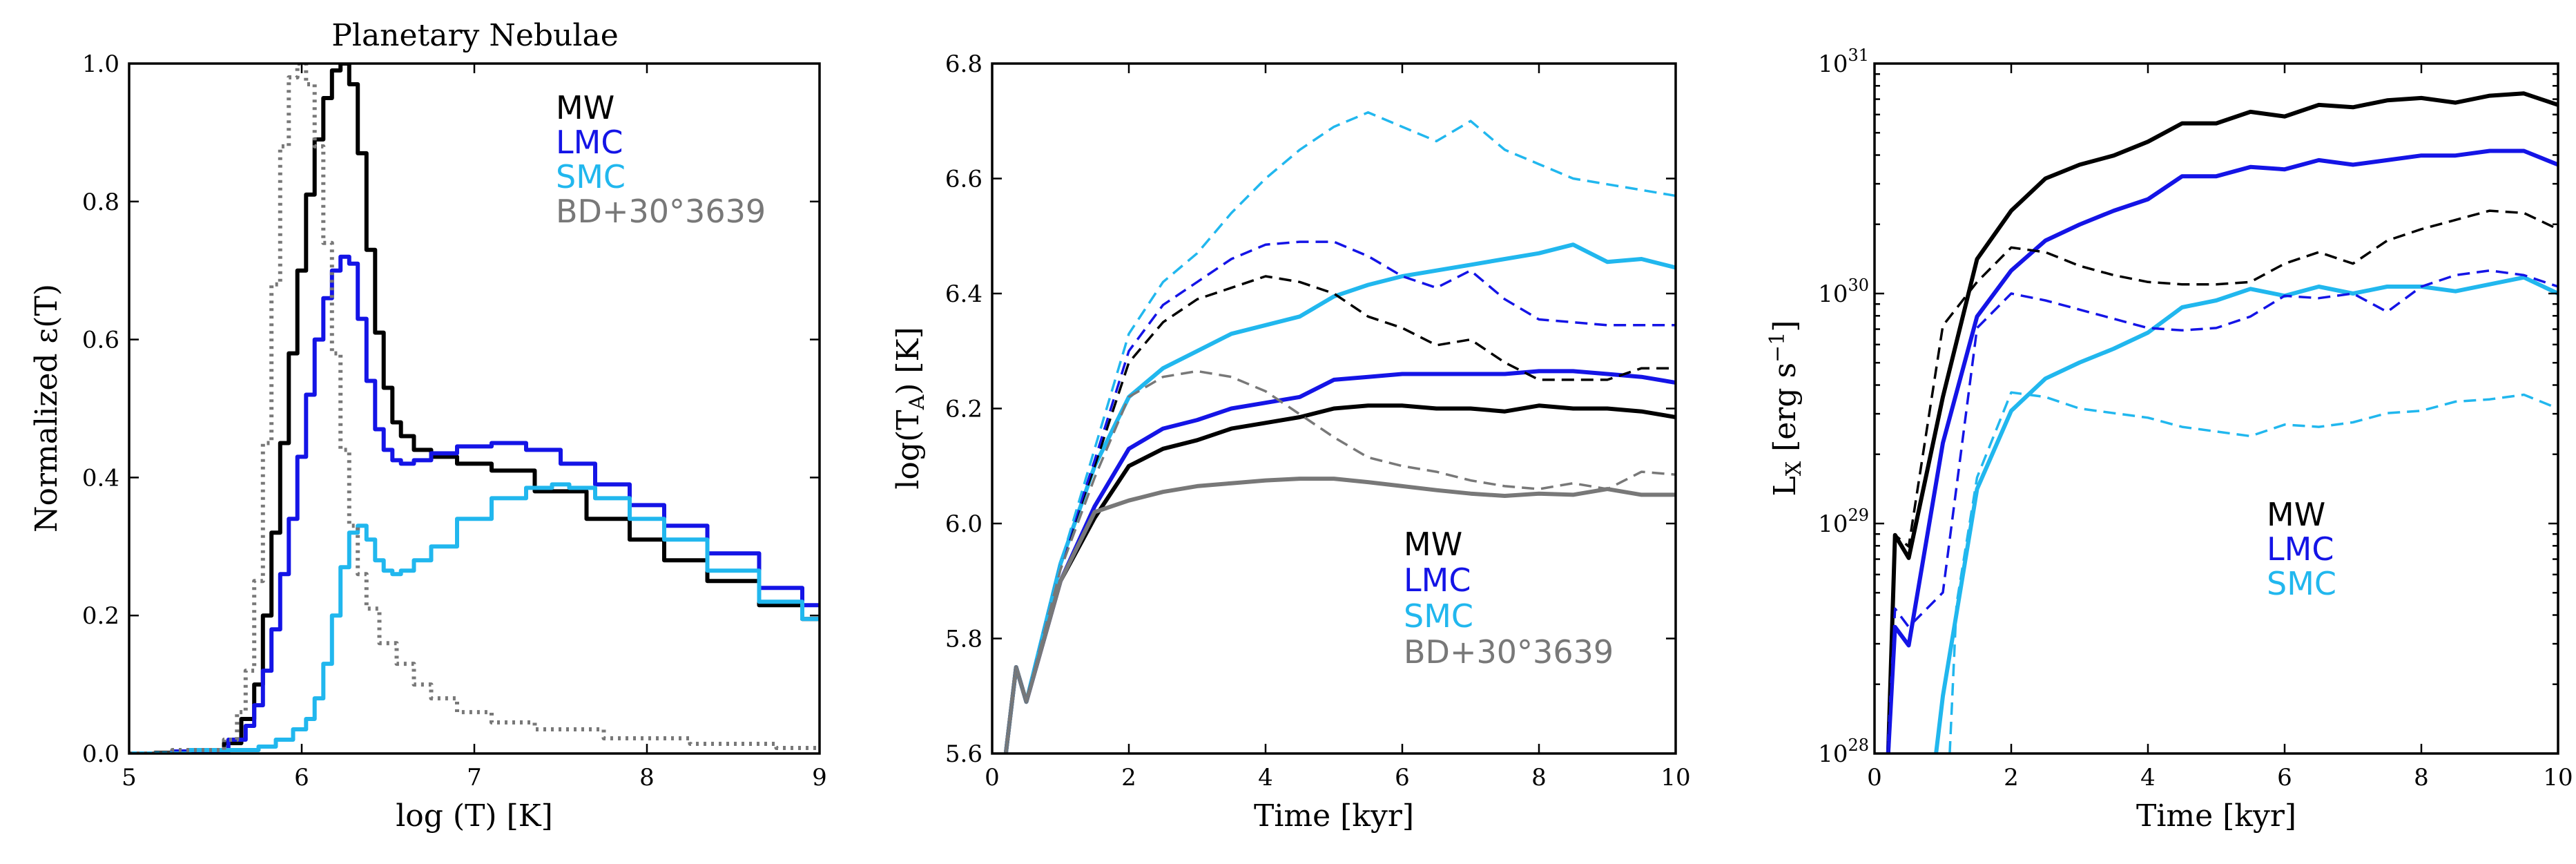 Image resolution: width=2576 pixels, height=864 pixels. What do you see at coordinates (963, 524) in the screenshot?
I see `y-tick-label: 6.0` at bounding box center [963, 524].